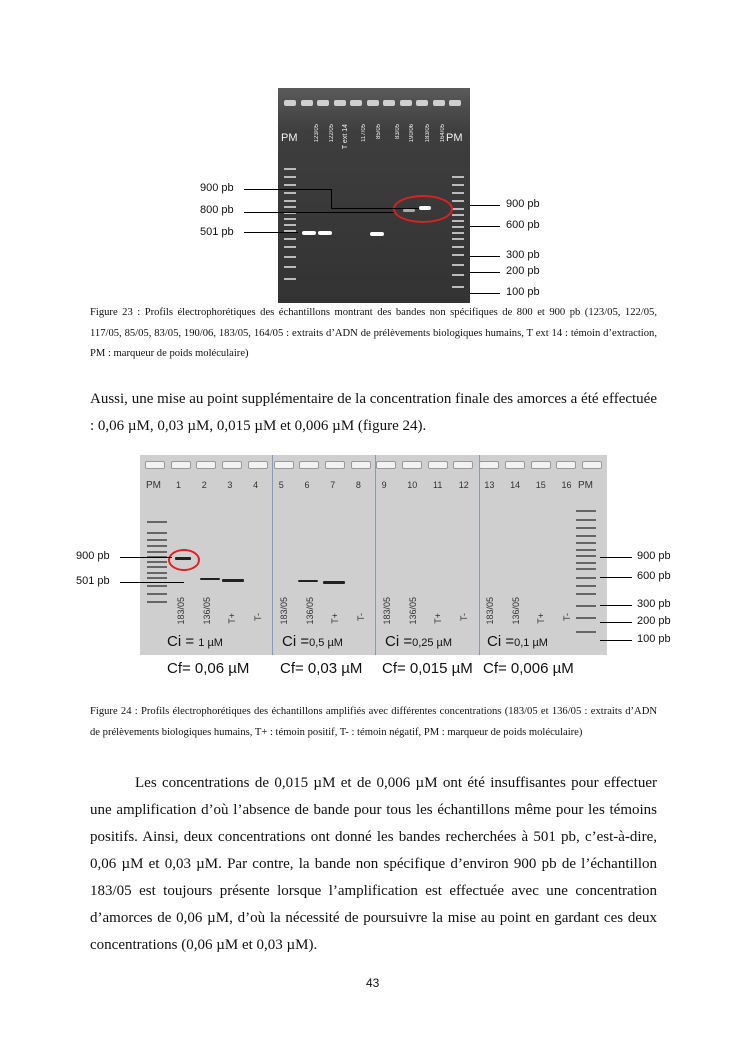  I want to click on cf-label: Cf= 0,06 µM, so click(208, 668).